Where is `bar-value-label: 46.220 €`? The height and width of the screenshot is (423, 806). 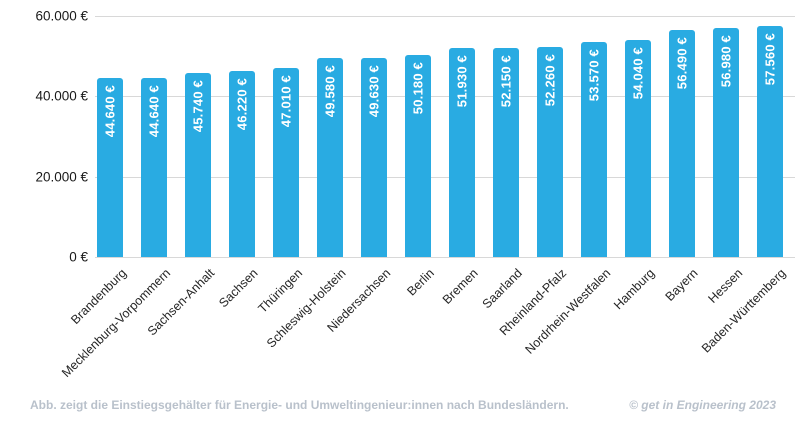 bar-value-label: 46.220 € is located at coordinates (242, 104).